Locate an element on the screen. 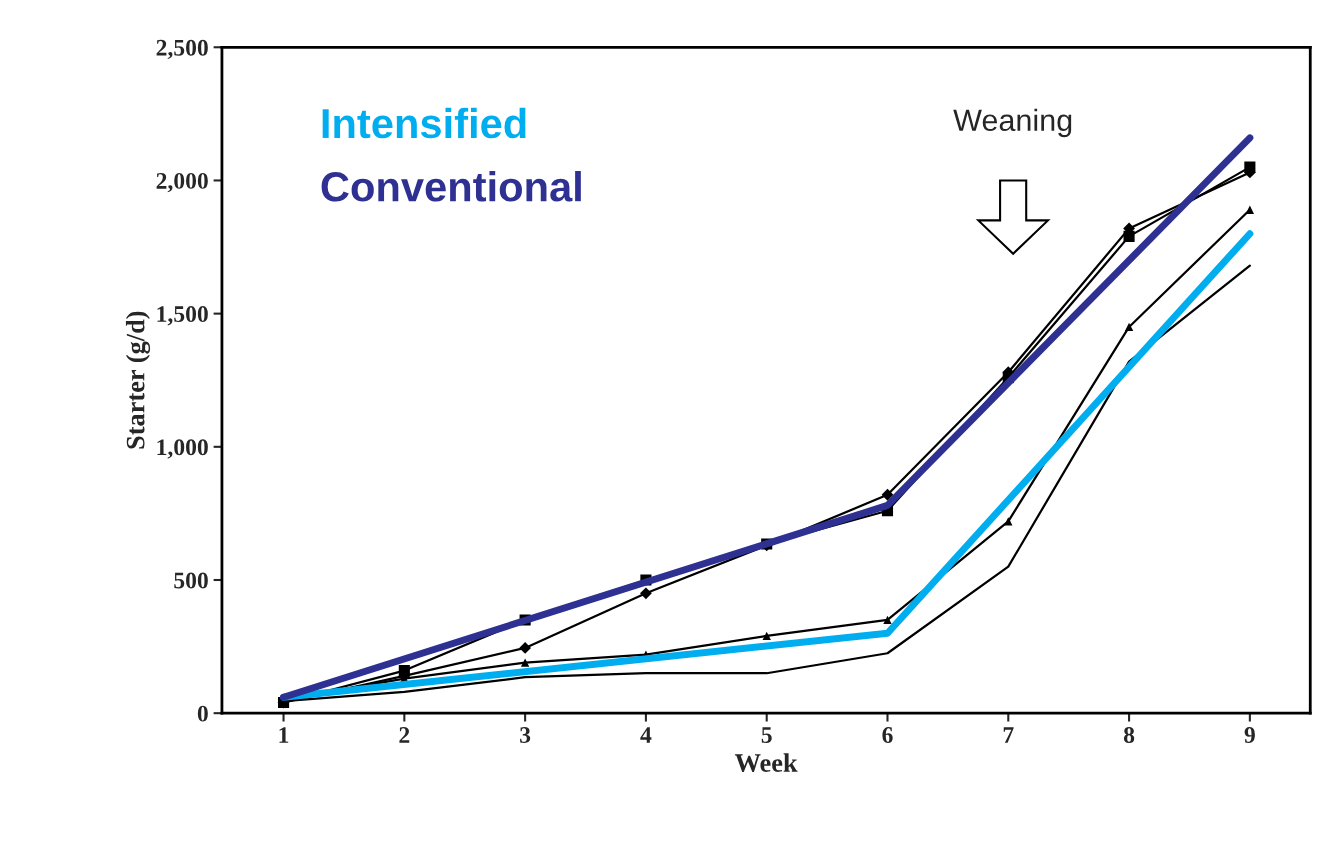 The width and height of the screenshot is (1337, 844). x-axis-title: Week is located at coordinates (766, 763).